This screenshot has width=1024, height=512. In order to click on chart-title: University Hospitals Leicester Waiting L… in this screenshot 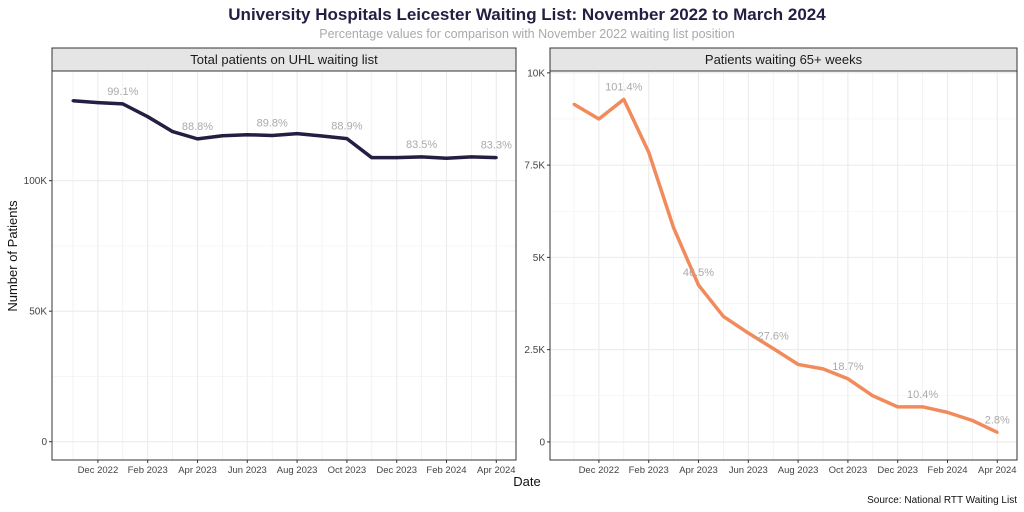, I will do `click(527, 14)`.